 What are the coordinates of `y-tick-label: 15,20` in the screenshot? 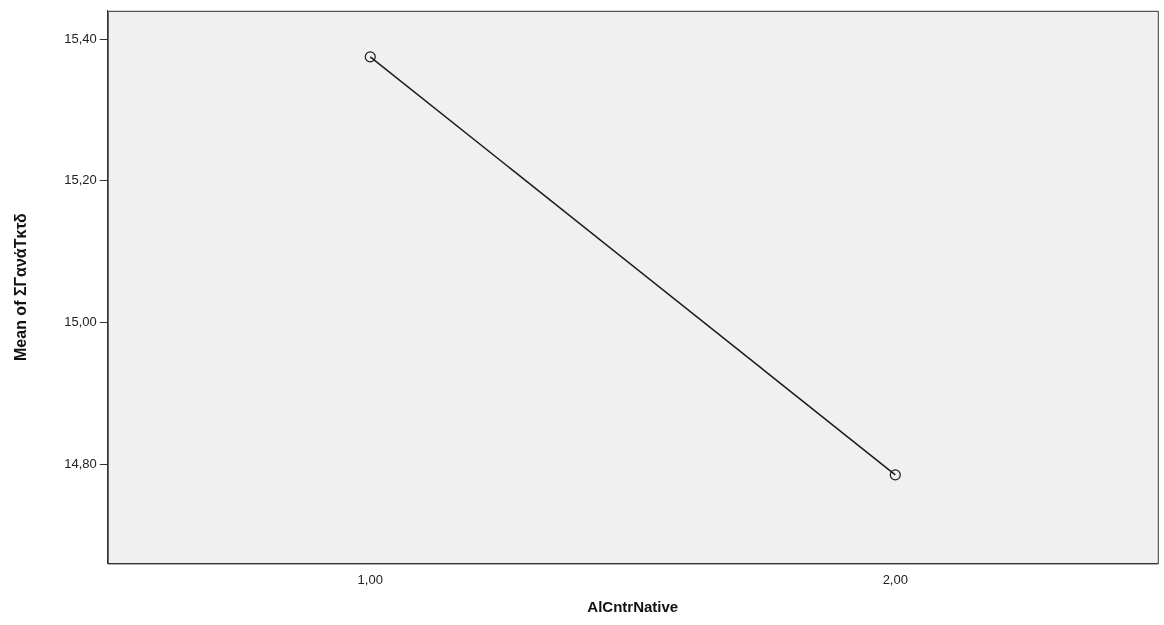 It's located at (80, 180).